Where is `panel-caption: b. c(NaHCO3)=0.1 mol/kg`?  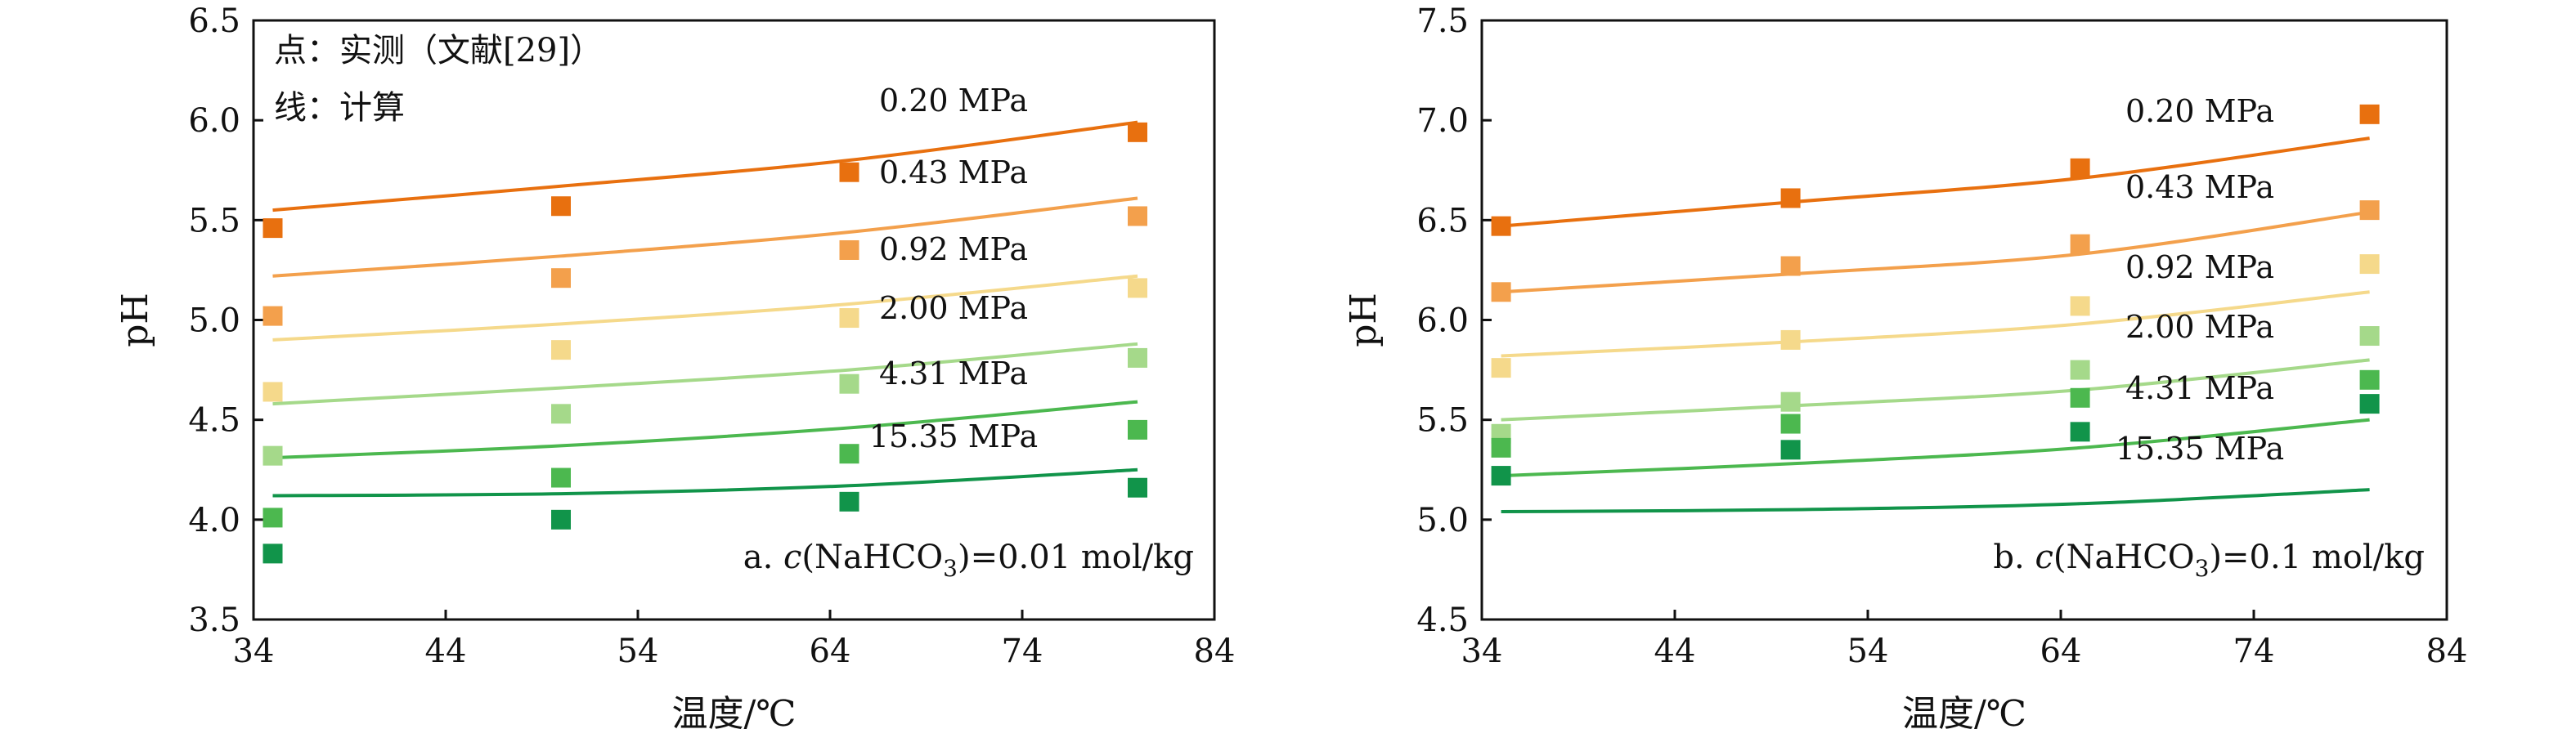 panel-caption: b. c(NaHCO3)=0.1 mol/kg is located at coordinates (2209, 560).